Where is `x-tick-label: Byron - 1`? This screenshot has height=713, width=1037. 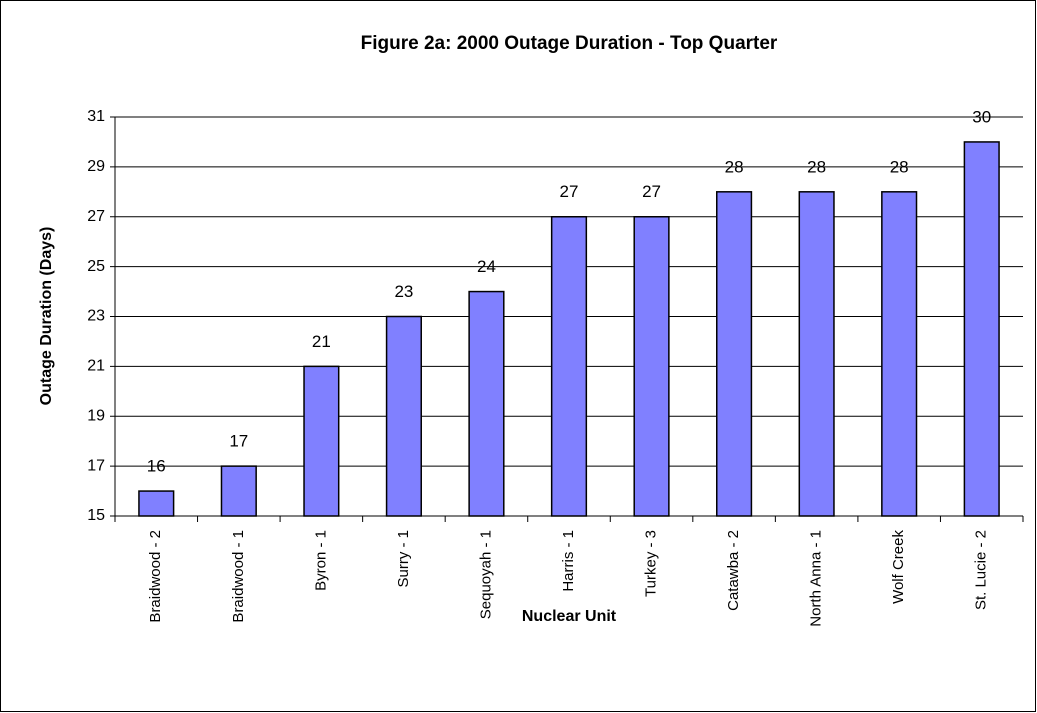 x-tick-label: Byron - 1 is located at coordinates (320, 560).